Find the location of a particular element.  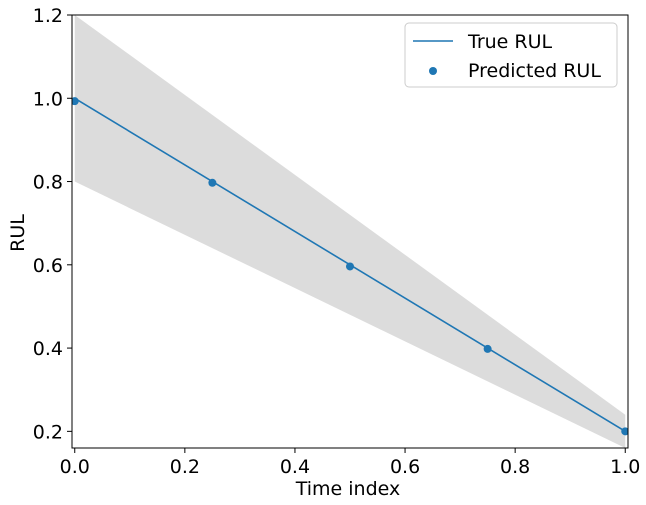

y-tick-label: 0.2 is located at coordinates (48, 432).